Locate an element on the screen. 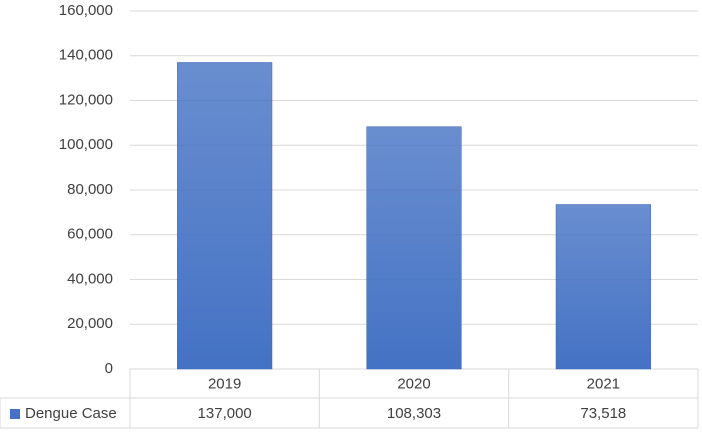  x-tick-label: 2019 is located at coordinates (224, 383).